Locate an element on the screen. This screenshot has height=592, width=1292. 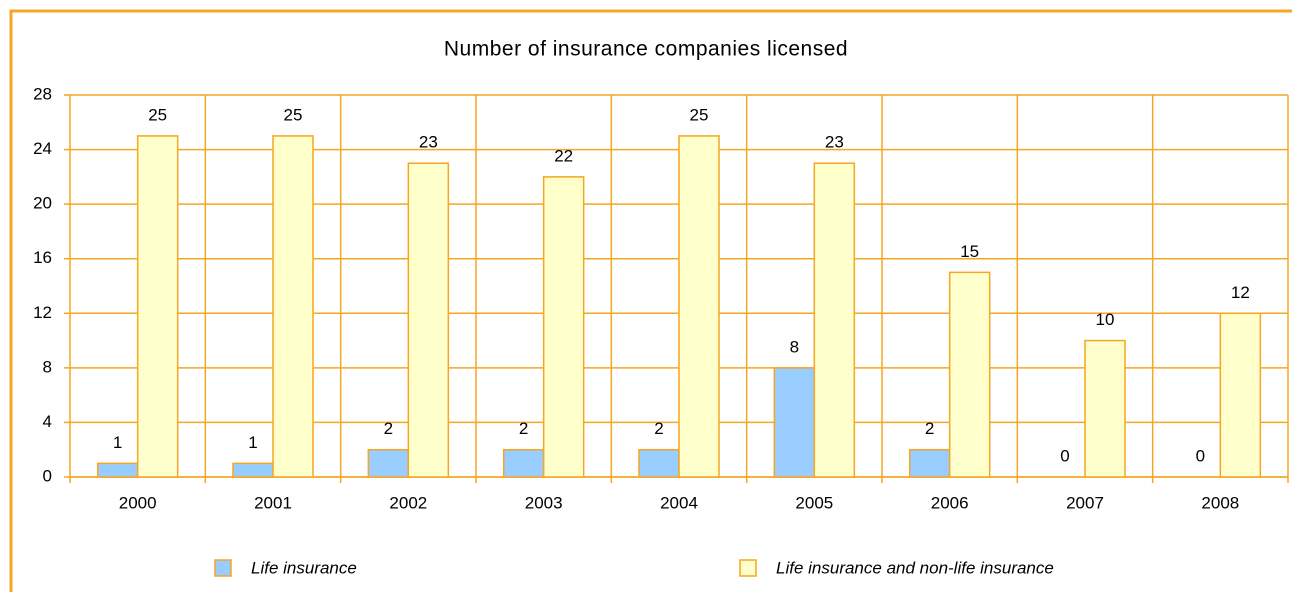
y-tick-label: 16 is located at coordinates (42, 257).